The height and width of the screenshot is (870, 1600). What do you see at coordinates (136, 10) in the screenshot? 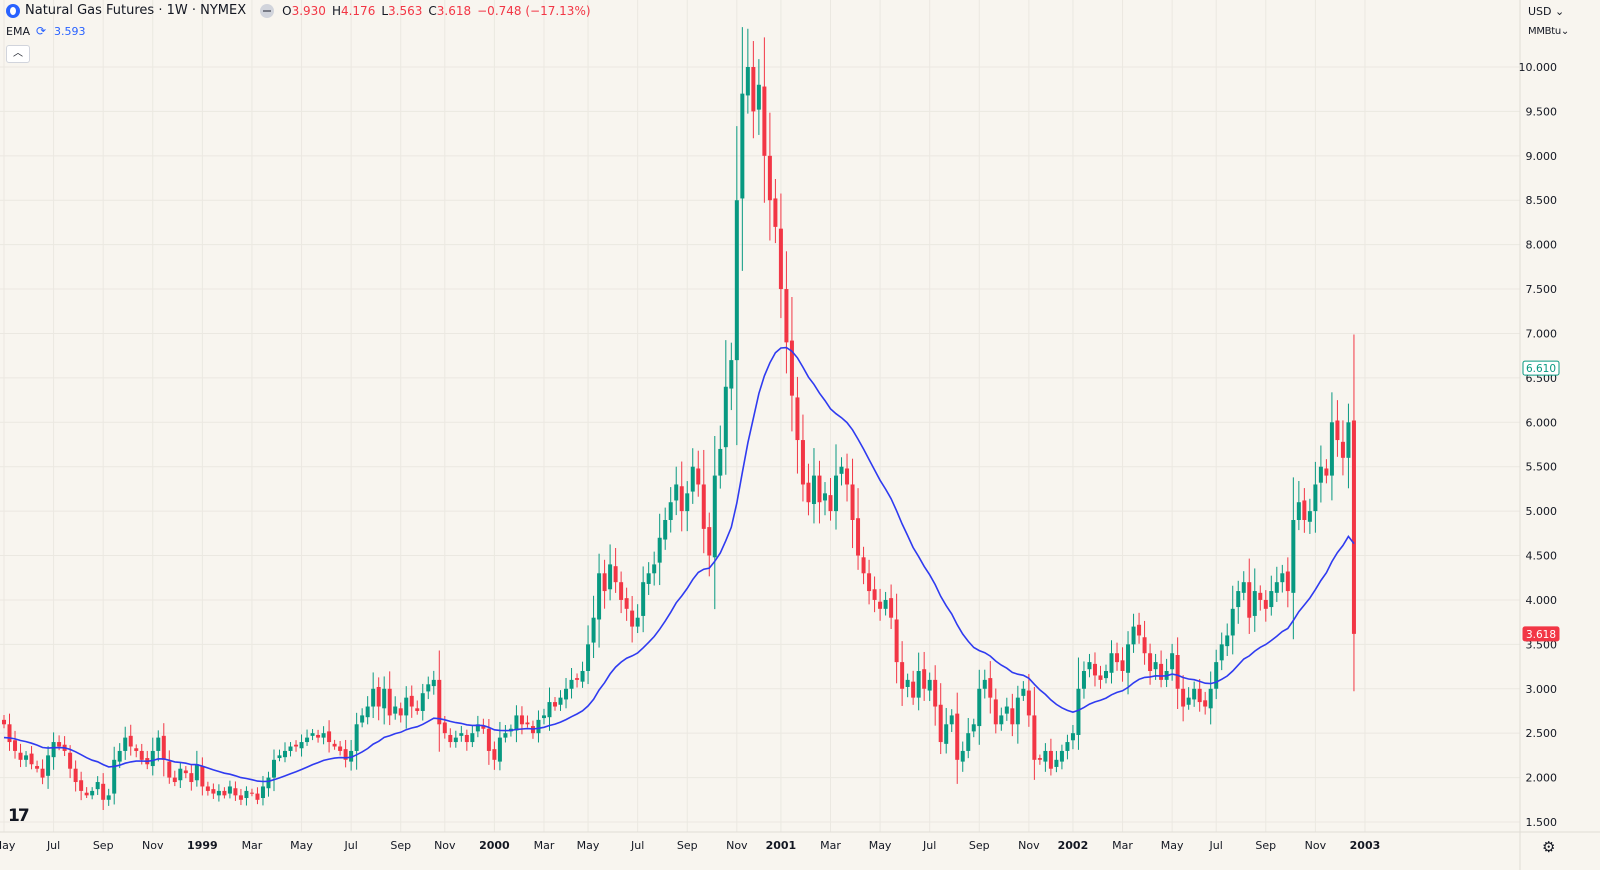
I see `symbol-title: Natural Gas Futures · 1W · NYMEX` at bounding box center [136, 10].